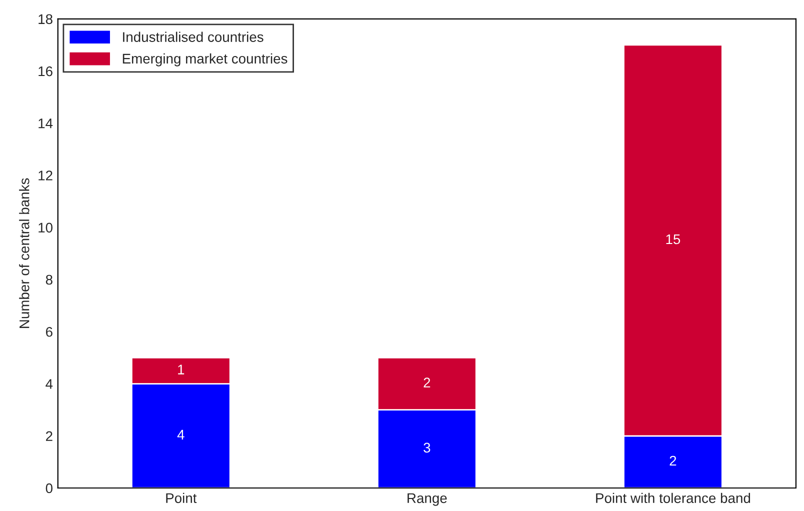 The image size is (804, 511). I want to click on x-tick-label: Point with tolerance band, so click(673, 498).